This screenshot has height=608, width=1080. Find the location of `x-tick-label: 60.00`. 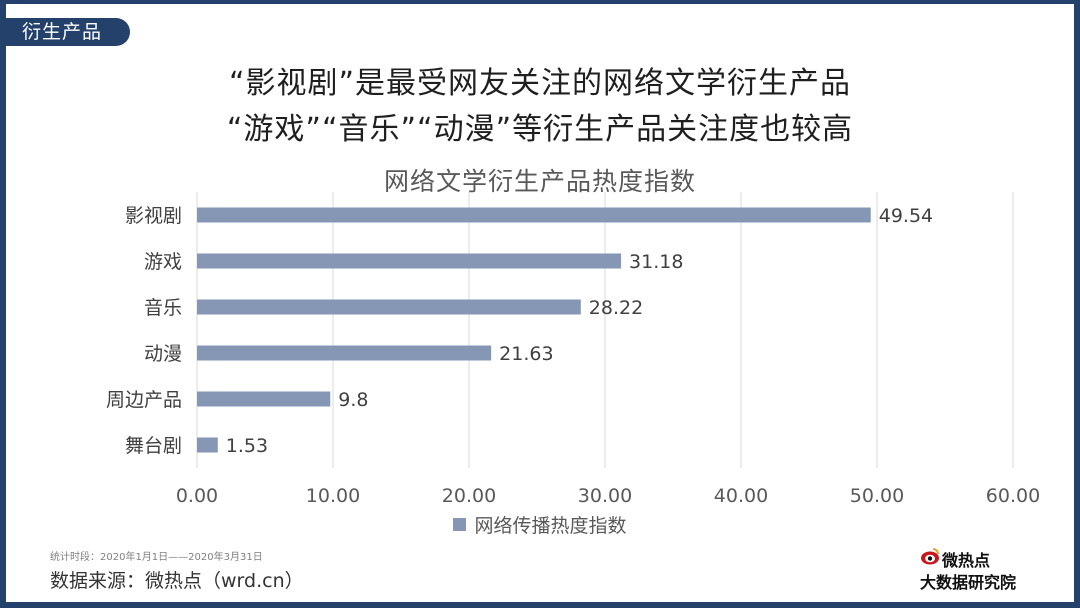

x-tick-label: 60.00 is located at coordinates (1013, 496).